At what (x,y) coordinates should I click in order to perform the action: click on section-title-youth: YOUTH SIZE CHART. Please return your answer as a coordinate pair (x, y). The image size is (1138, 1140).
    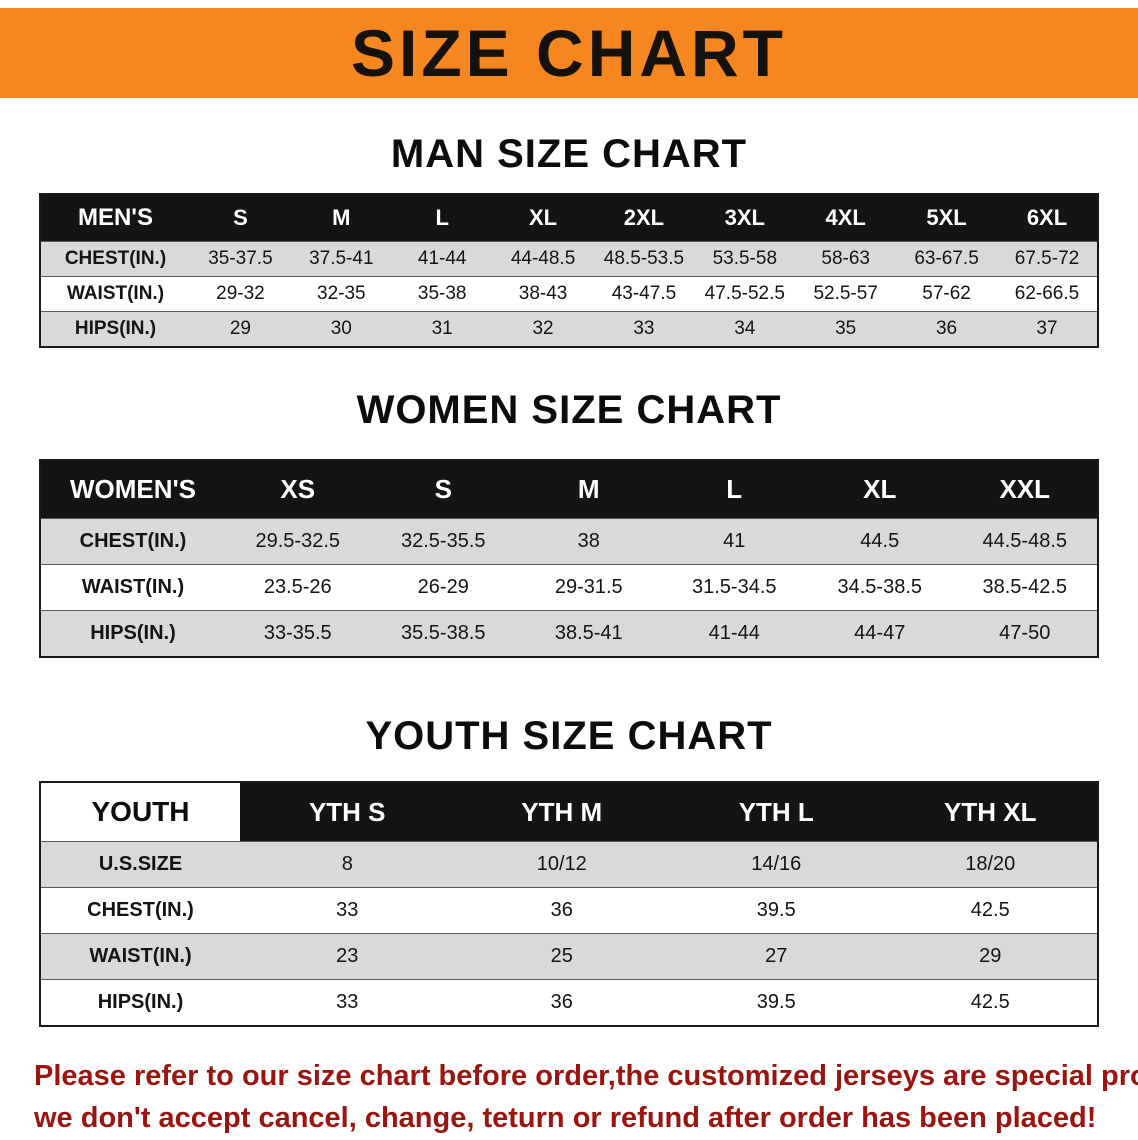
    Looking at the image, I should click on (569, 736).